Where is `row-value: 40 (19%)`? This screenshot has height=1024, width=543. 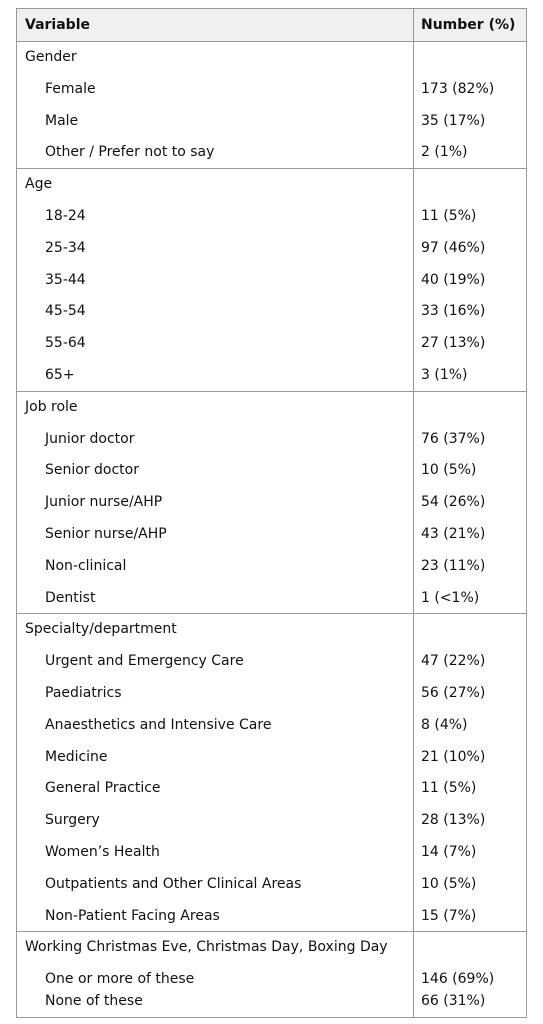
row-value: 40 (19%) is located at coordinates (453, 279).